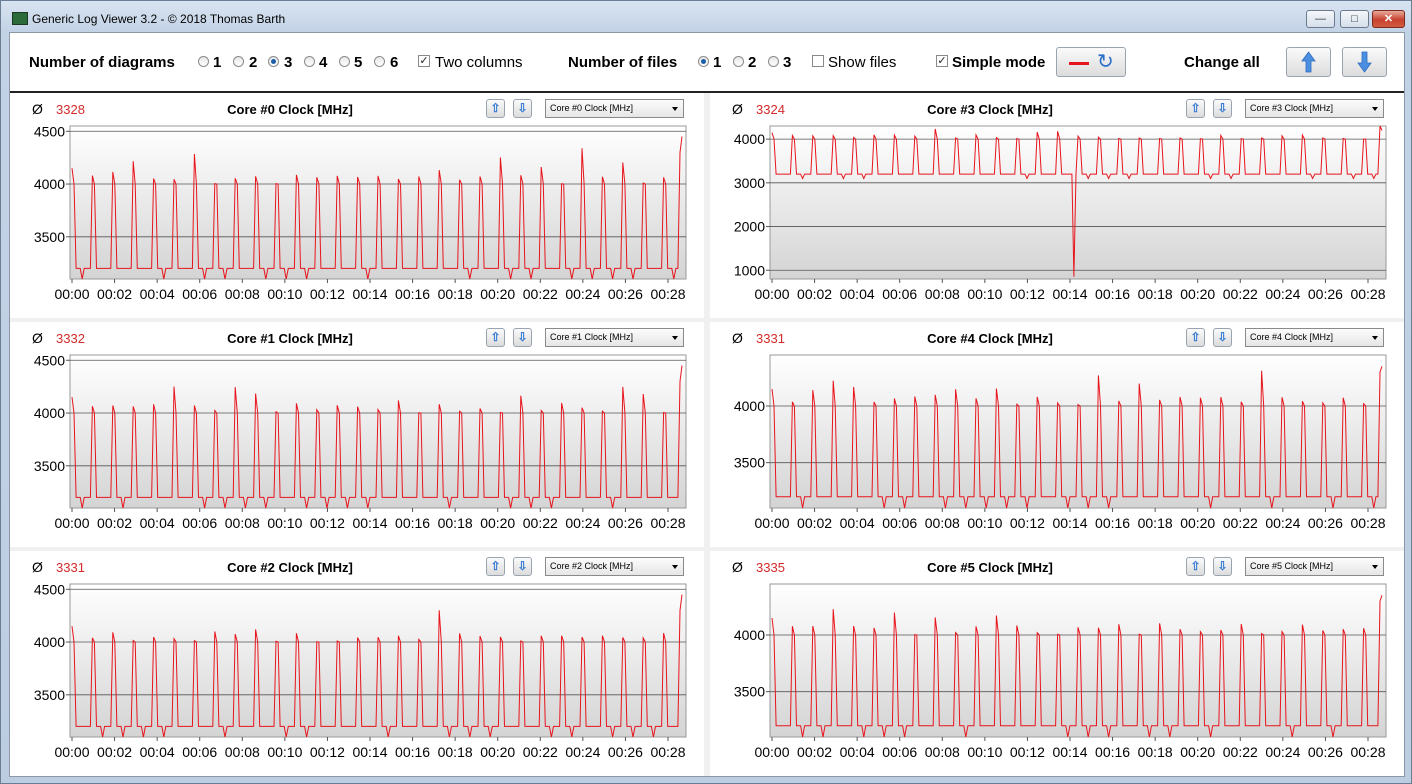 The image size is (1412, 784). What do you see at coordinates (1091, 62) in the screenshot?
I see `series-color-refresh-button: ↻` at bounding box center [1091, 62].